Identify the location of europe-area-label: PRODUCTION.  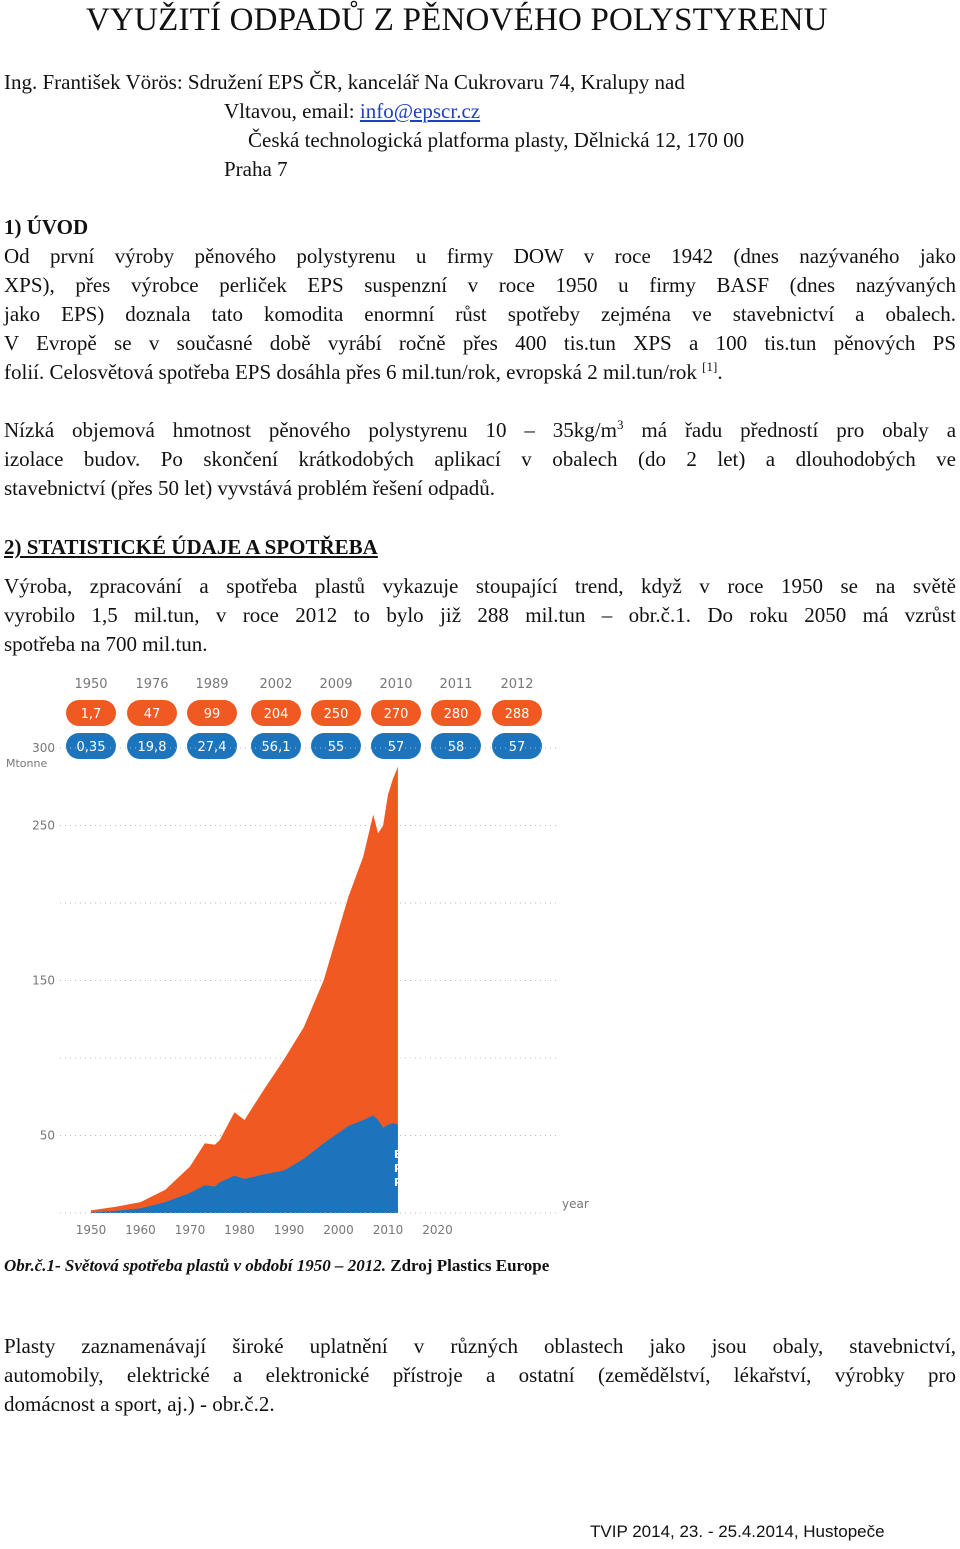
(433, 1183).